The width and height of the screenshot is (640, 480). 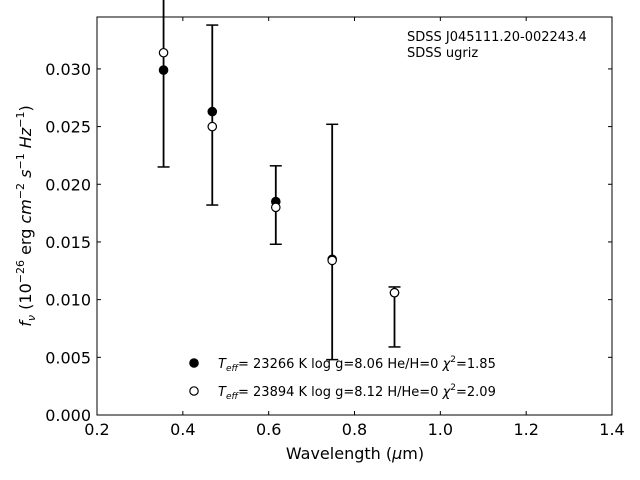 What do you see at coordinates (68, 415) in the screenshot?
I see `y-tick-label-0: 0.000` at bounding box center [68, 415].